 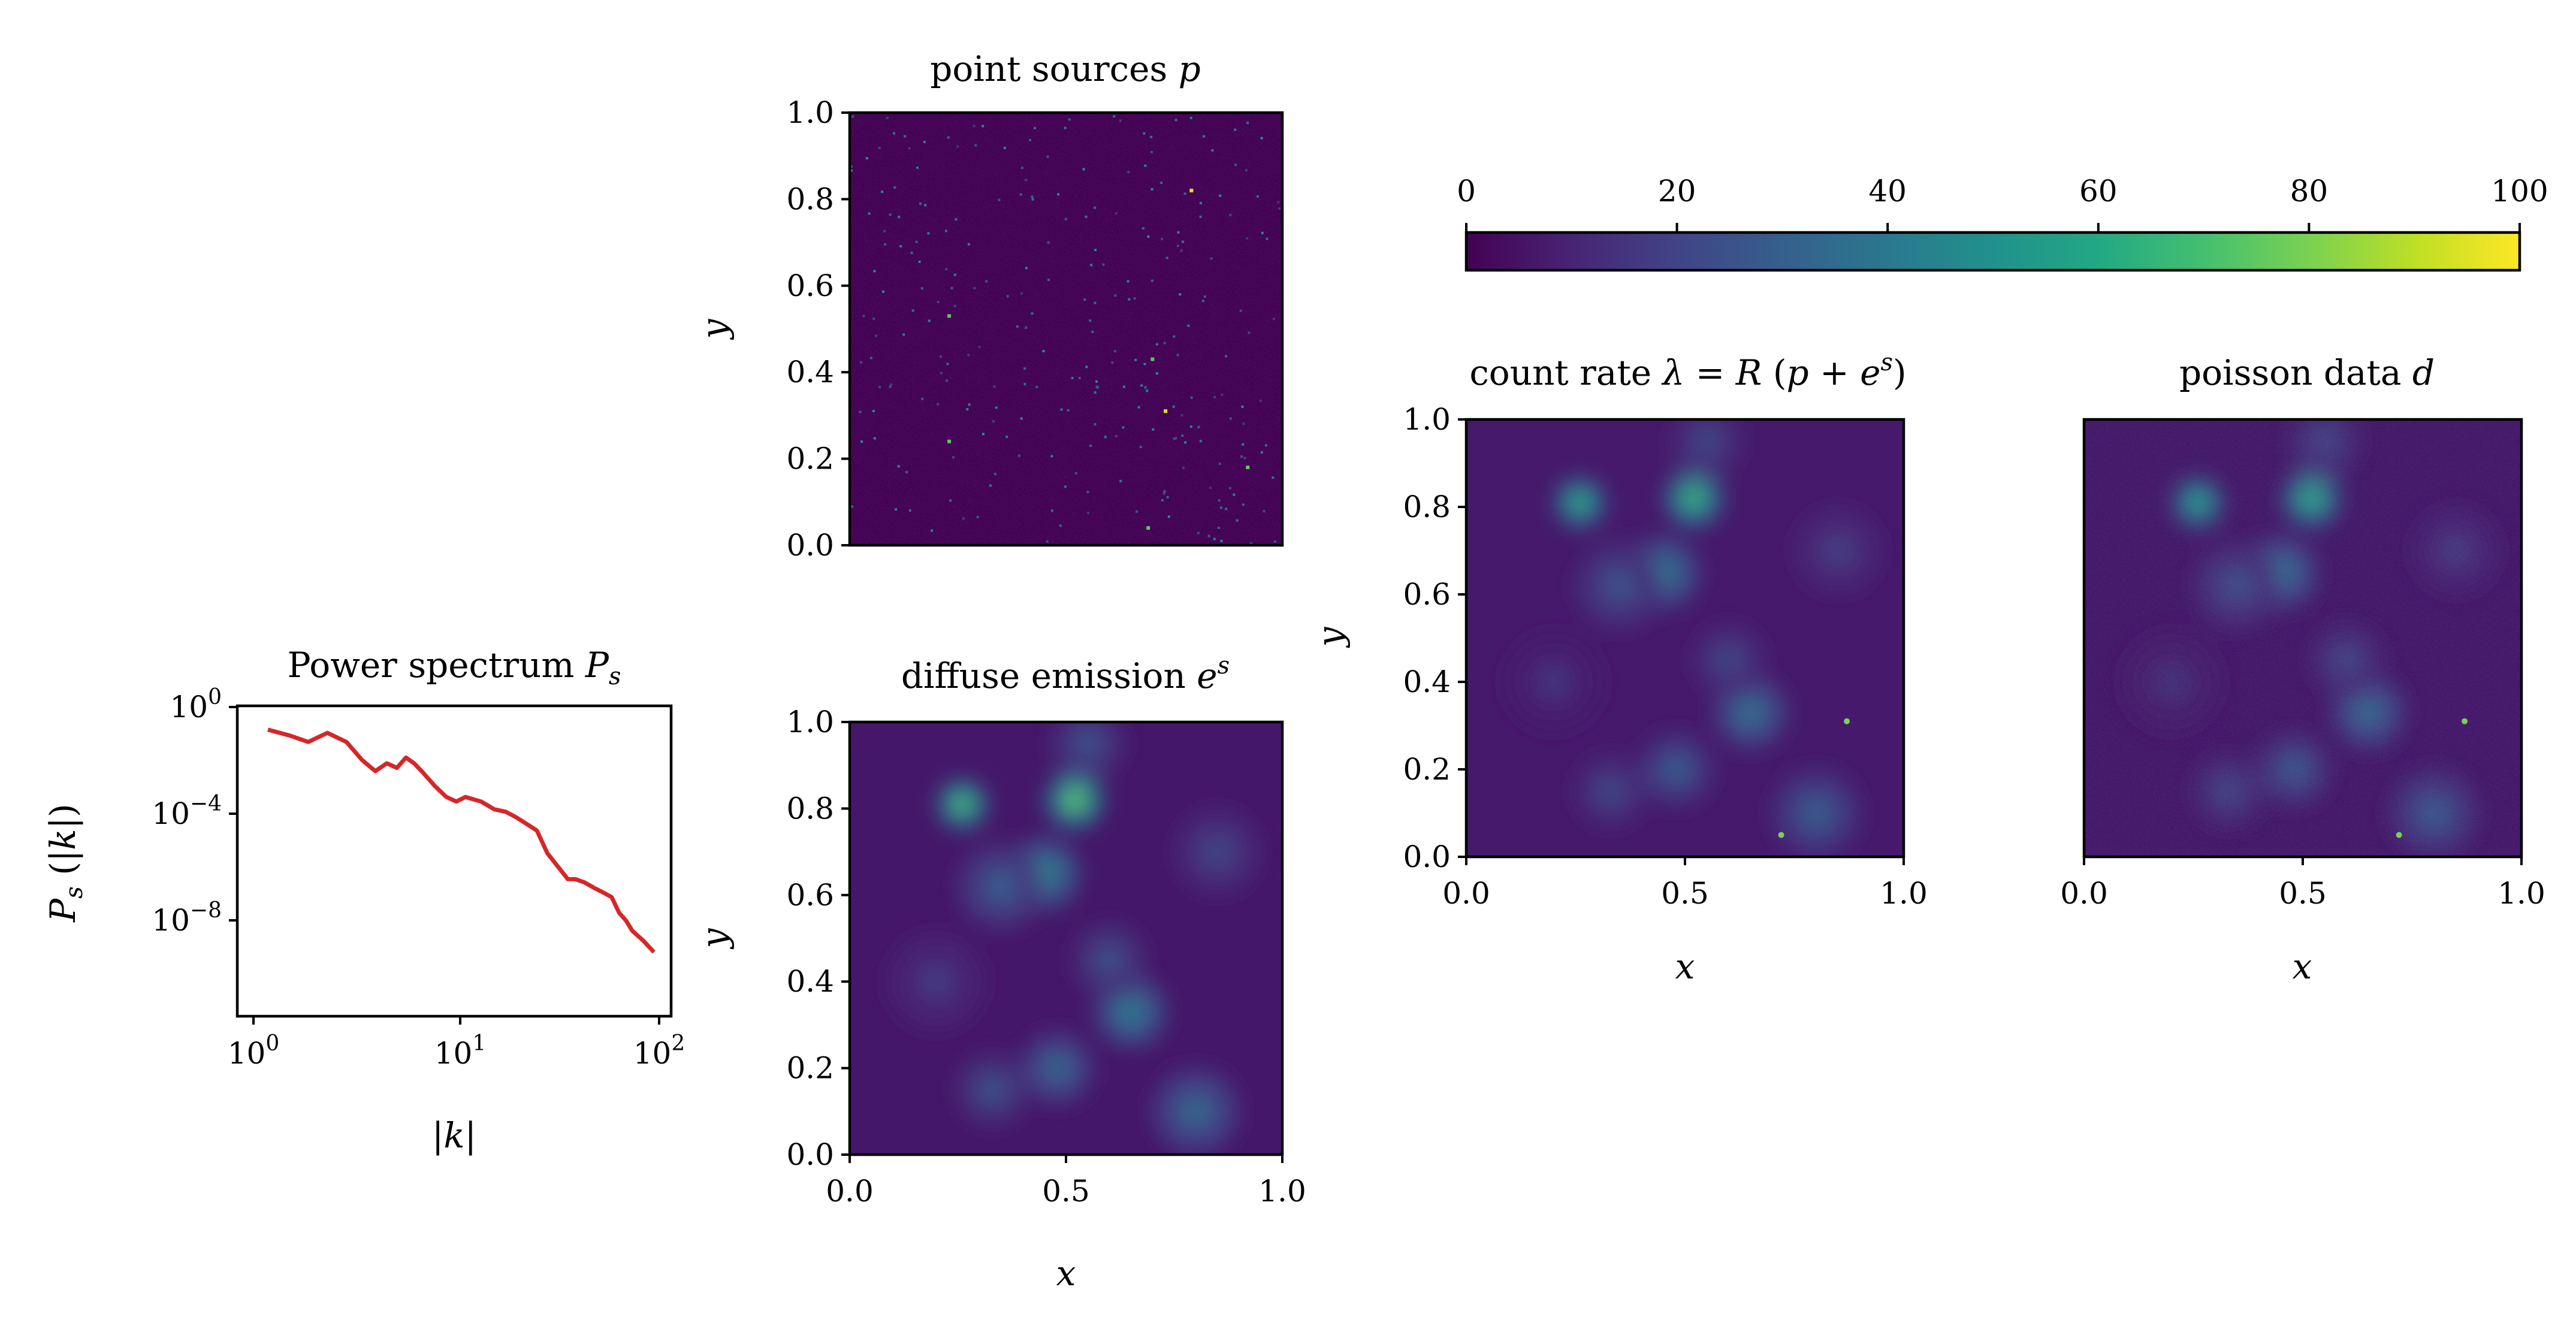 I want to click on xtick-label: 0.0, so click(x=1466, y=893).